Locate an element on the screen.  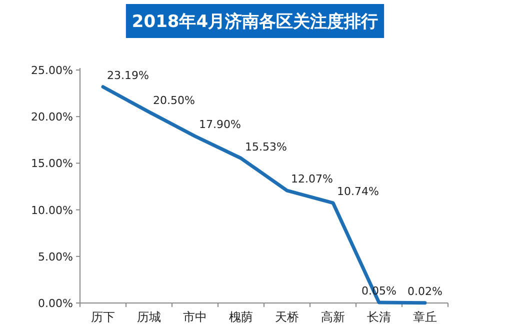
y-tick-label: 15.00% is located at coordinates (52, 163).